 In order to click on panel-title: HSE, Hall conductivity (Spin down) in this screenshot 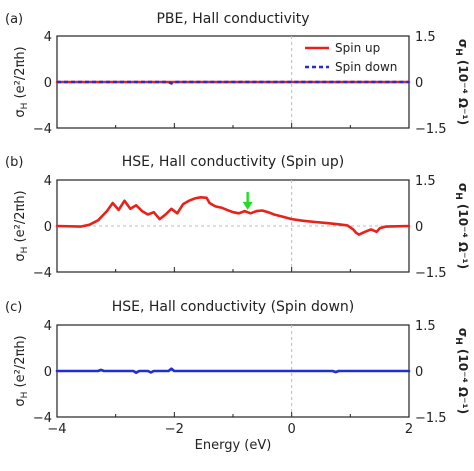, I will do `click(233, 307)`.